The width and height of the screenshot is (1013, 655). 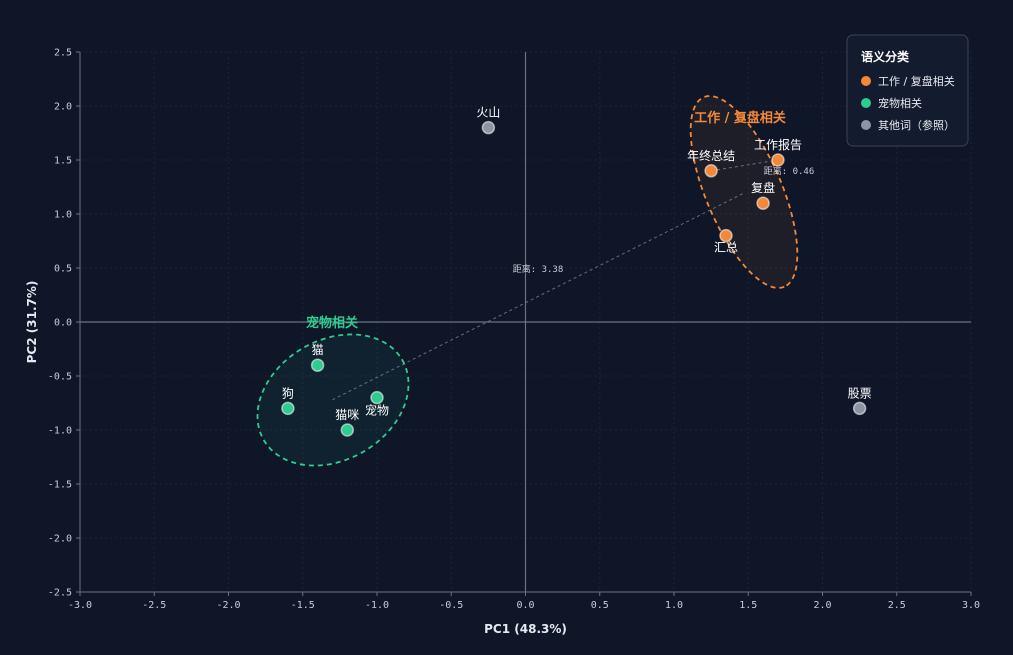 What do you see at coordinates (971, 605) in the screenshot?
I see `x-tick-label: 3.0` at bounding box center [971, 605].